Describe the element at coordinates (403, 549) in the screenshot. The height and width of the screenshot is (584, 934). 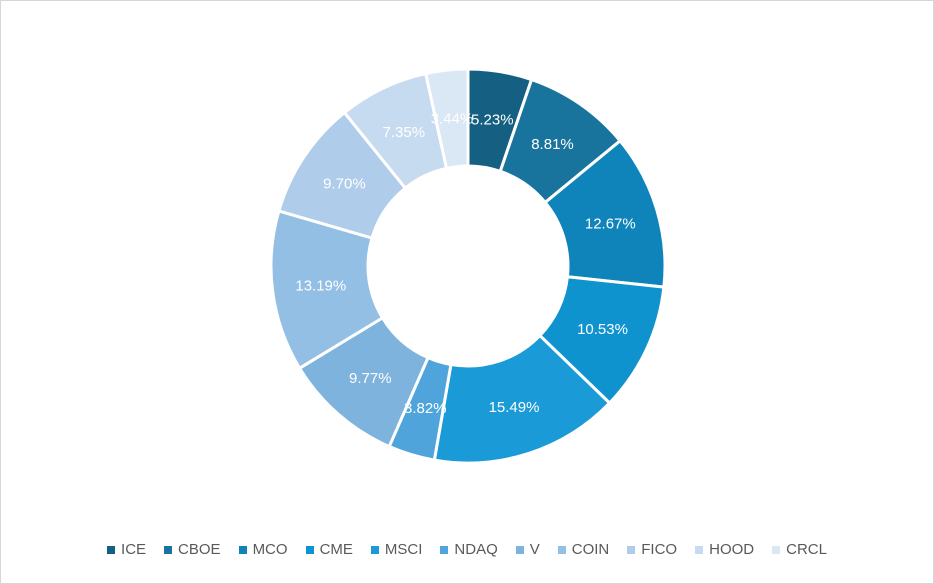
I see `legend-label: MSCI` at that location.